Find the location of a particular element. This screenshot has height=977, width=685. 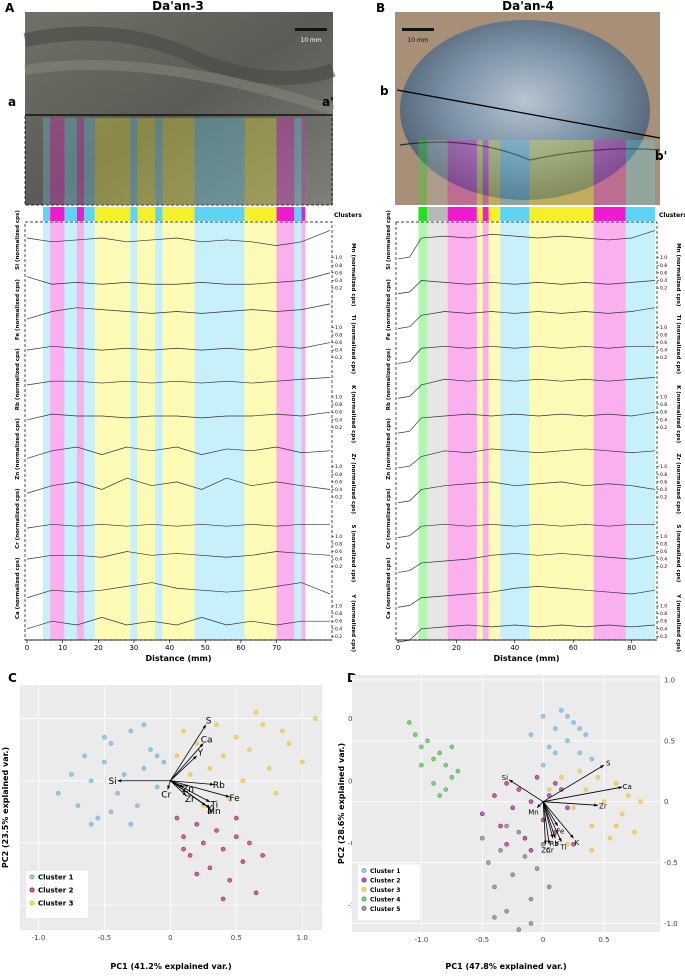

loading-label: Cr is located at coordinates (166, 795).